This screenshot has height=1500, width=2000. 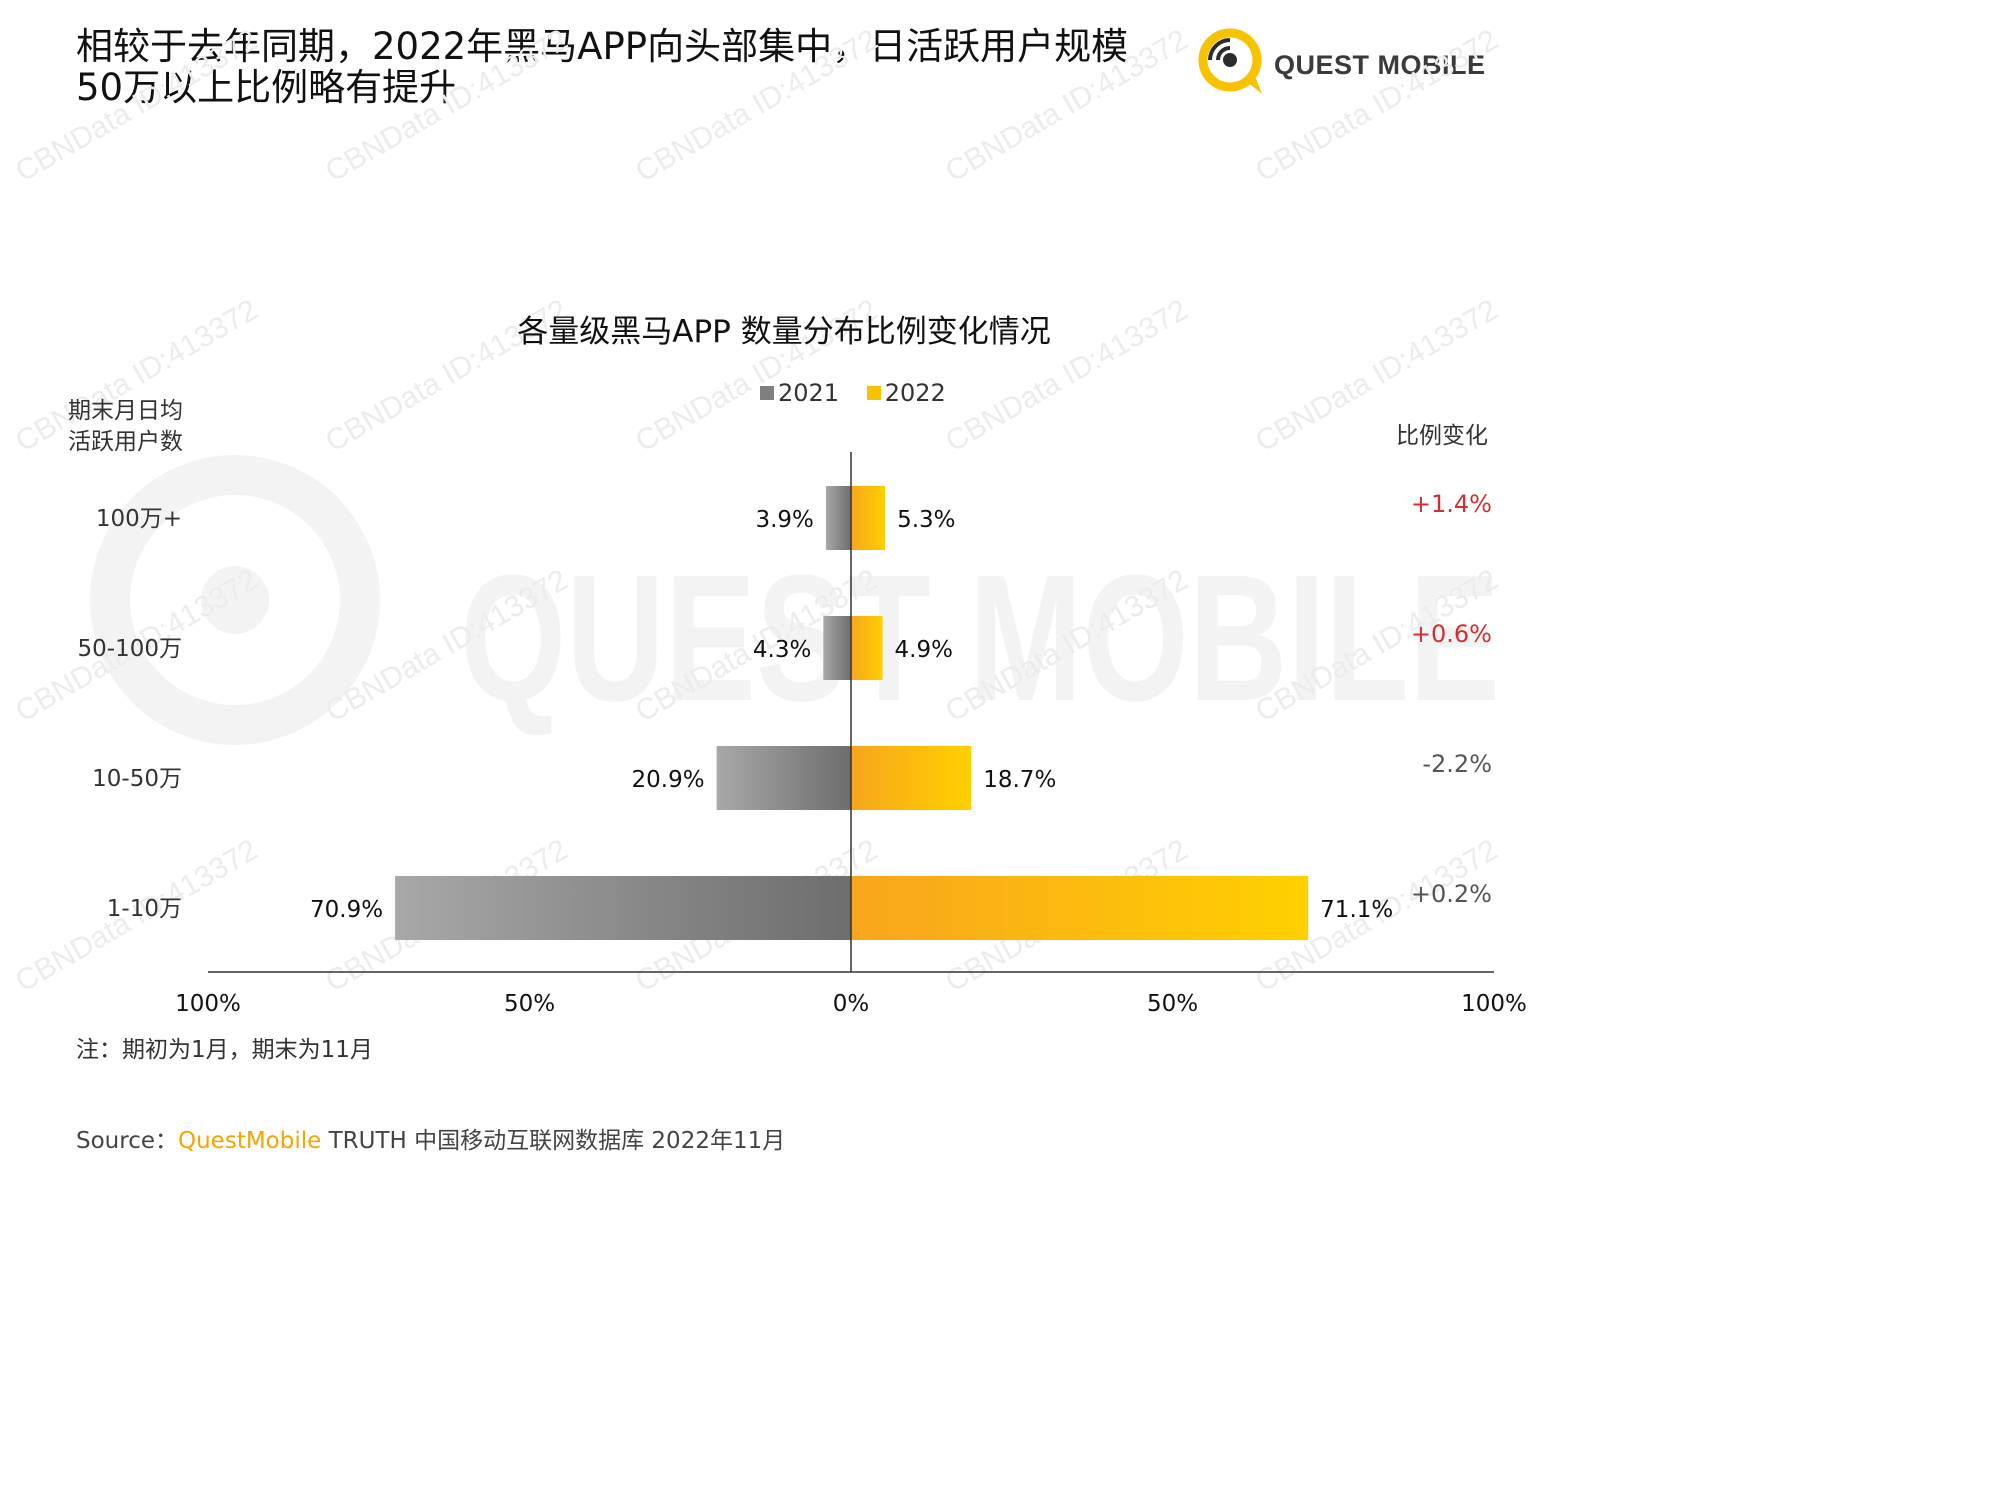 I want to click on legend-item-2021: 2021, so click(x=799, y=392).